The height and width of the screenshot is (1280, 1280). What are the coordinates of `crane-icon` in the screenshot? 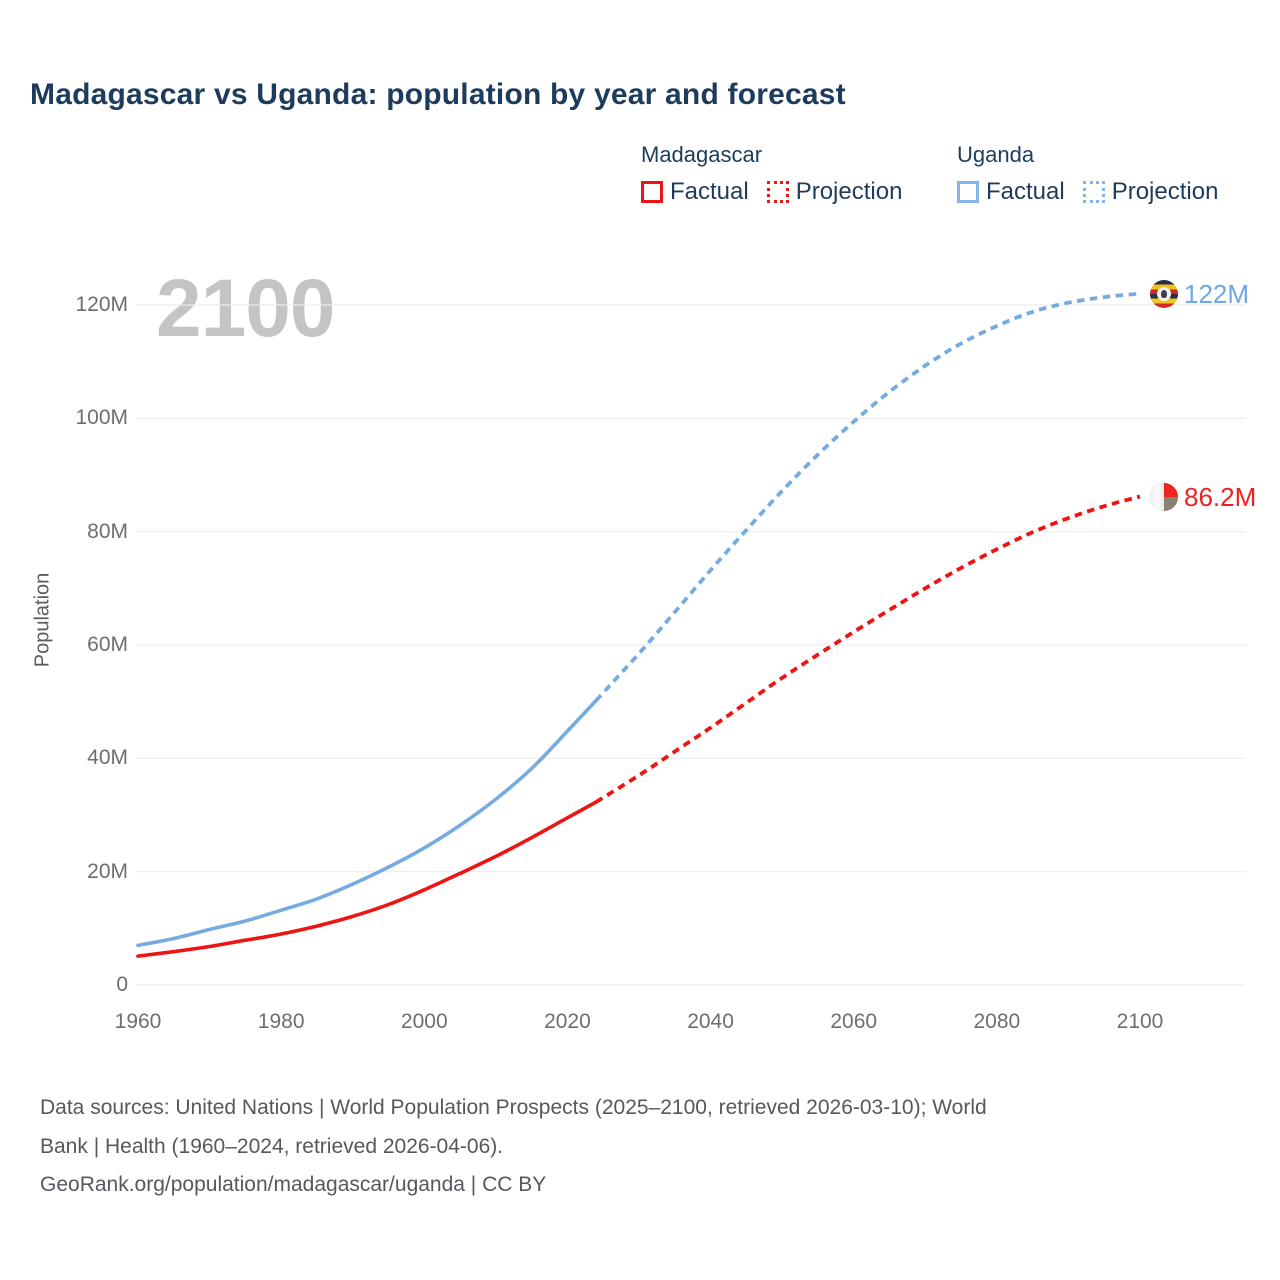 It's located at (1164, 293).